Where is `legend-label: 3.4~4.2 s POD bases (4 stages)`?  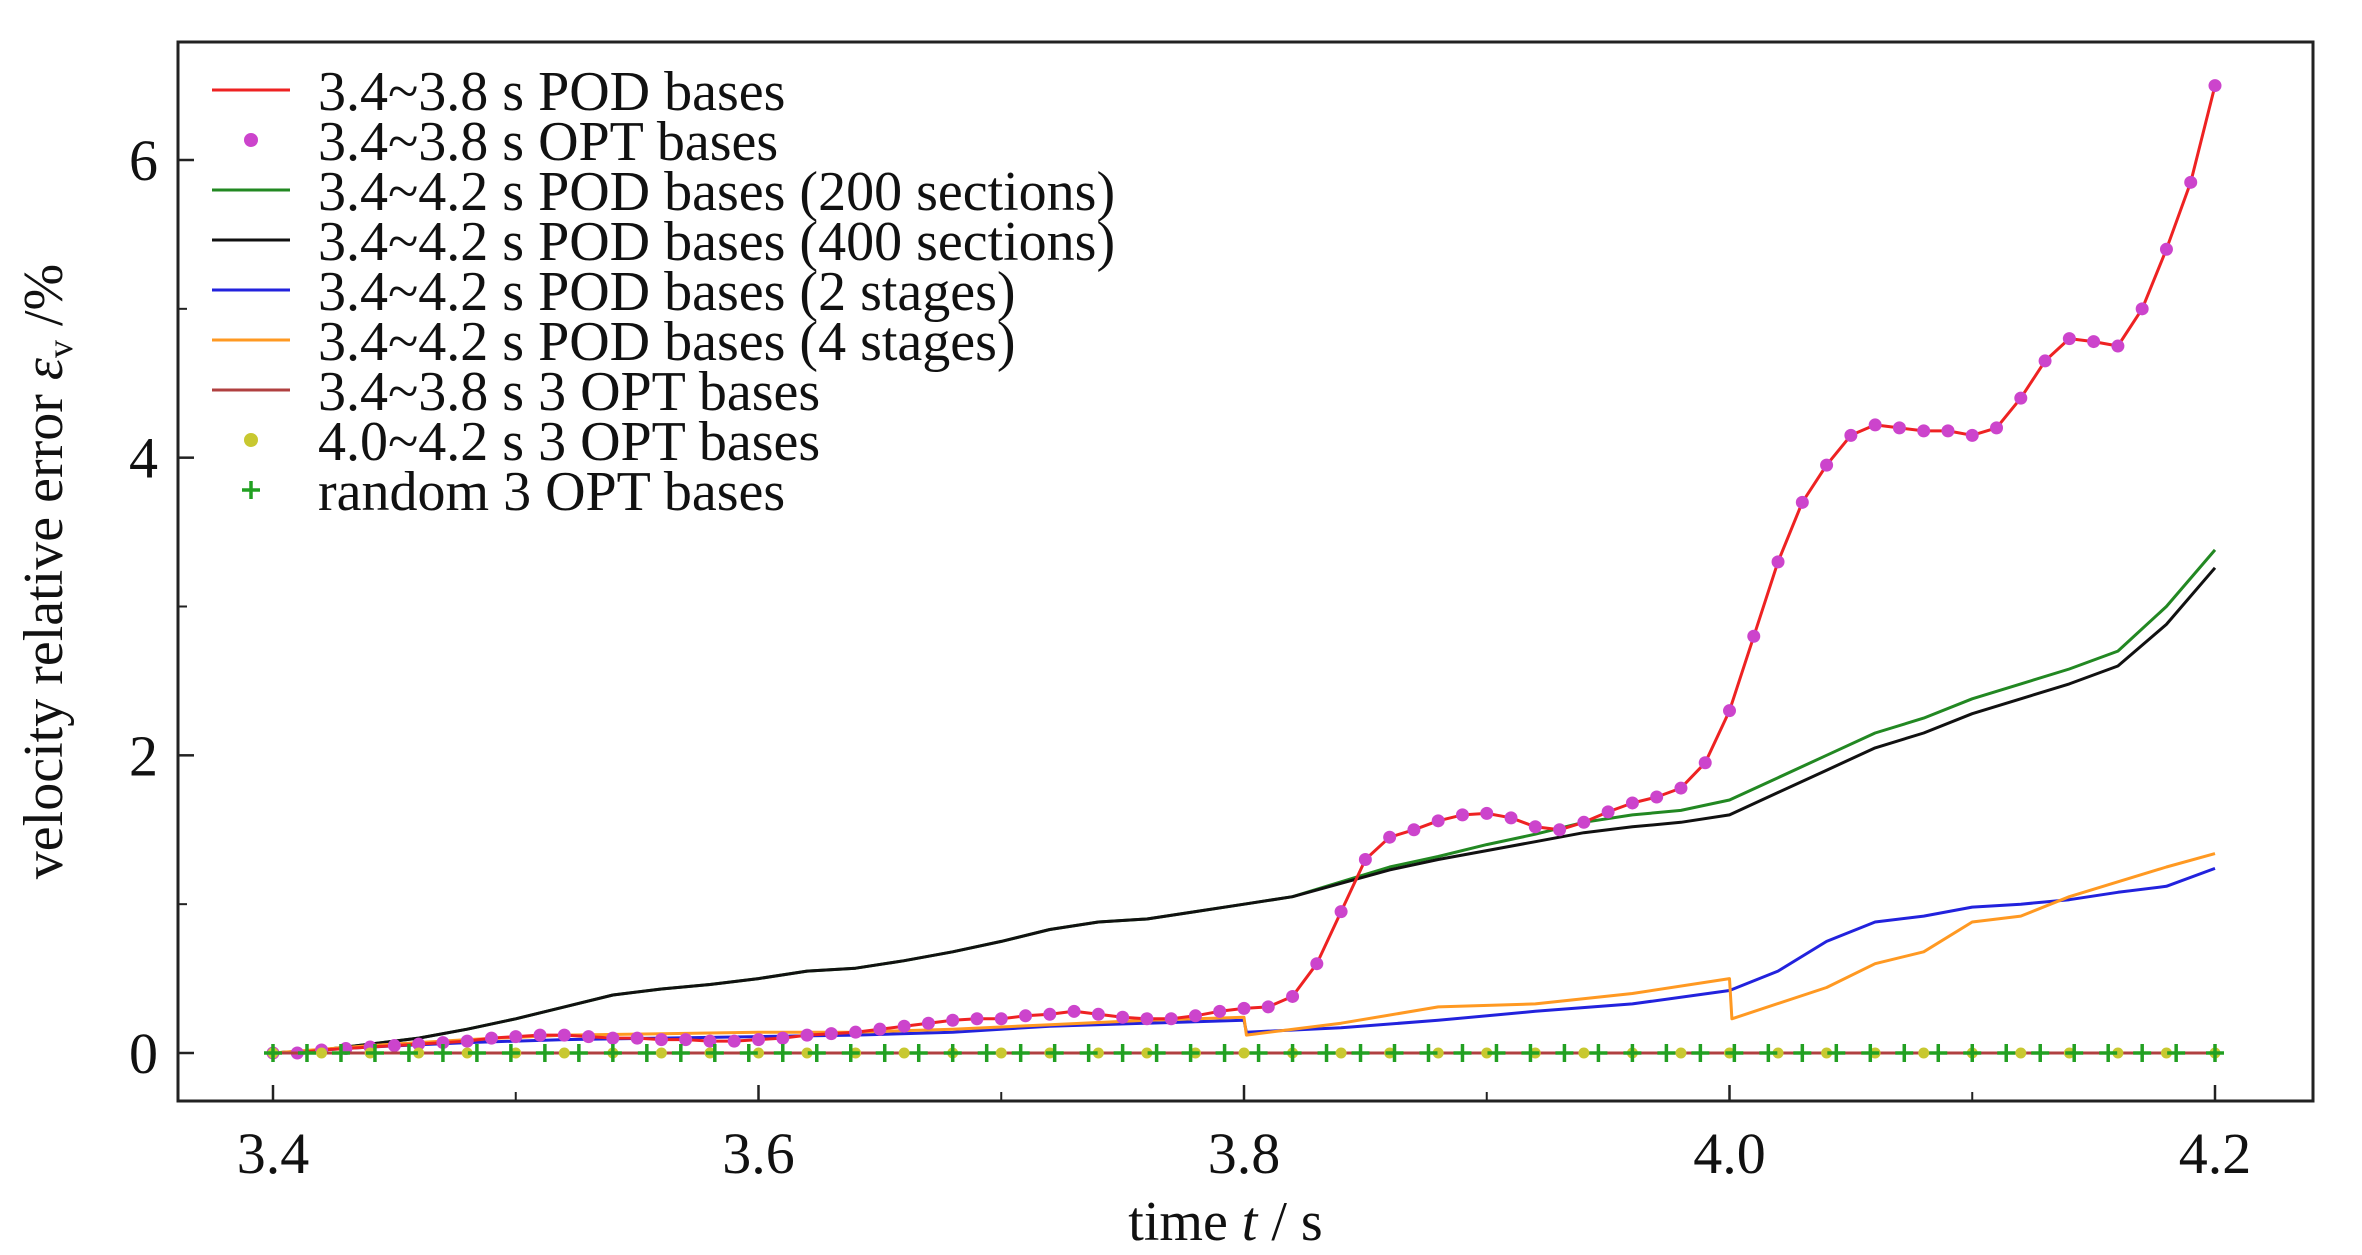 legend-label: 3.4~4.2 s POD bases (4 stages) is located at coordinates (667, 342).